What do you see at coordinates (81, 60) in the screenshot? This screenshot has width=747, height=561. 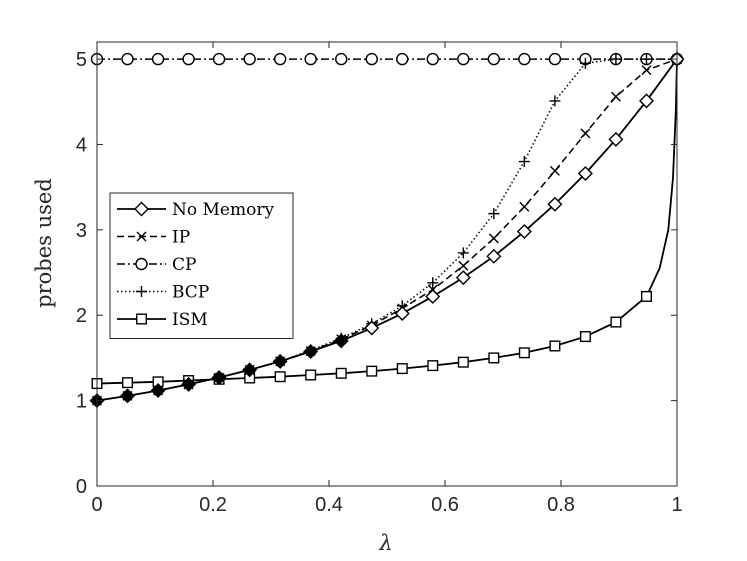 I see `y-tick-label: 5` at bounding box center [81, 60].